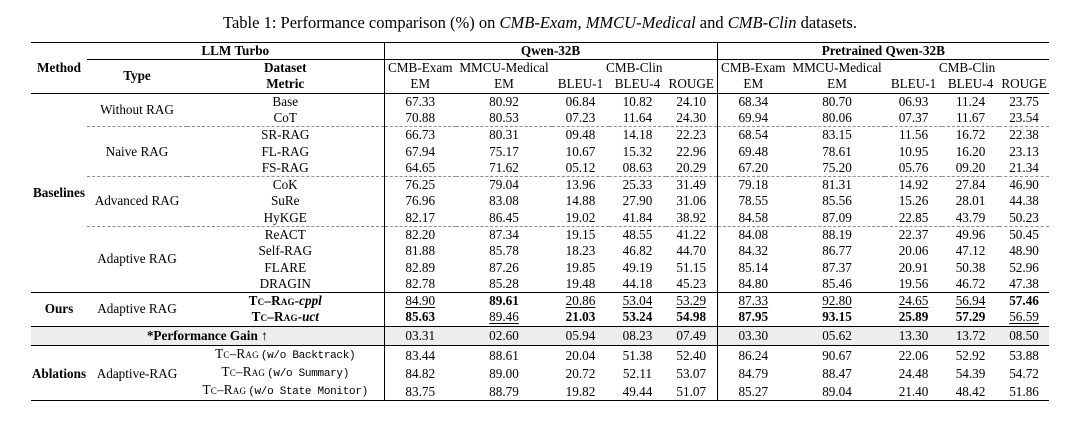 The width and height of the screenshot is (1080, 422). What do you see at coordinates (137, 152) in the screenshot?
I see `rag-type-label: Naive RAG` at bounding box center [137, 152].